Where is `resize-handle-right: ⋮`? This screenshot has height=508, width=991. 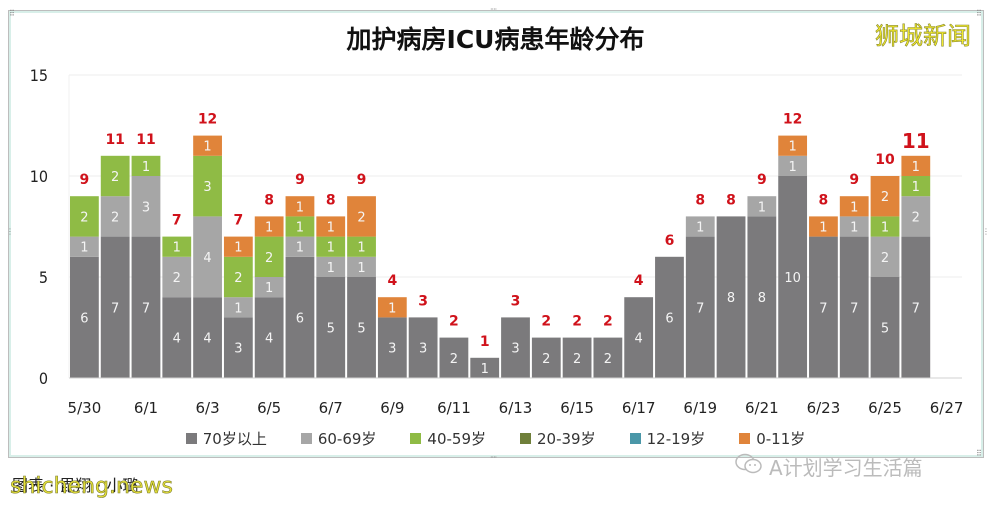 resize-handle-right: ⋮ is located at coordinates (986, 231).